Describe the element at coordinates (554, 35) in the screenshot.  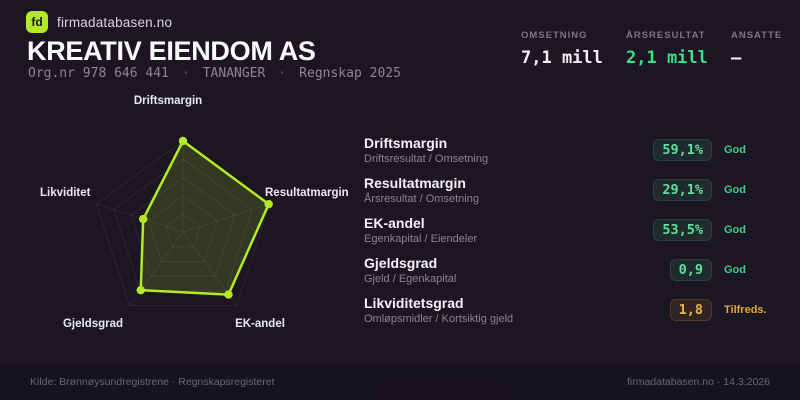
I see `stat-label: OMSETNING` at that location.